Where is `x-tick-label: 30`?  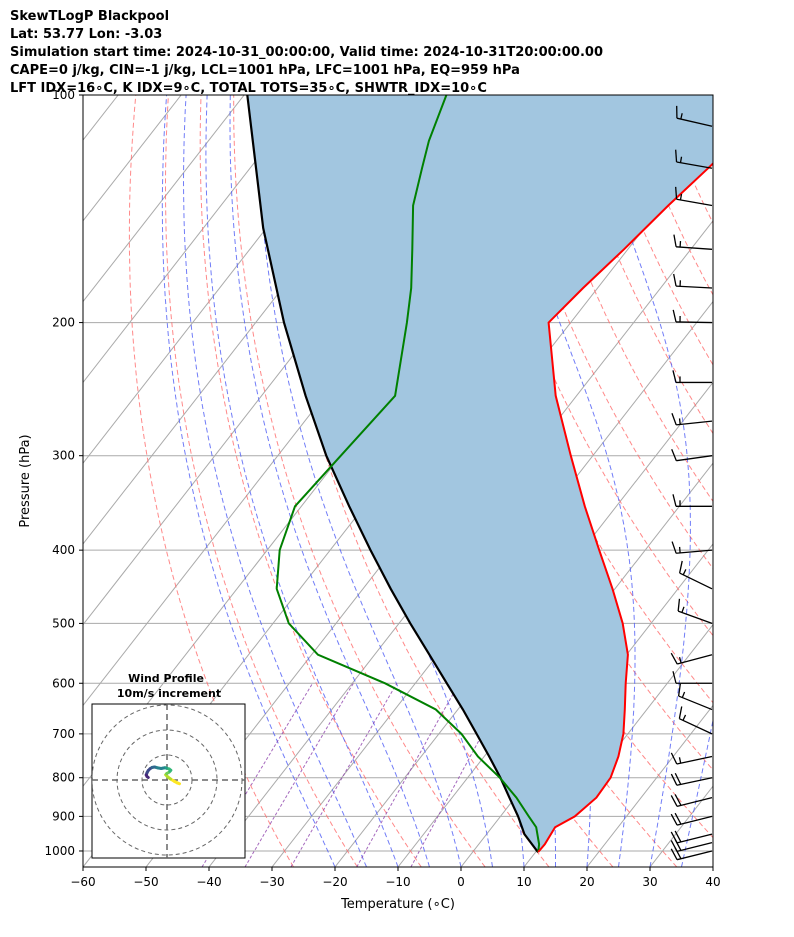 x-tick-label: 30 is located at coordinates (649, 882).